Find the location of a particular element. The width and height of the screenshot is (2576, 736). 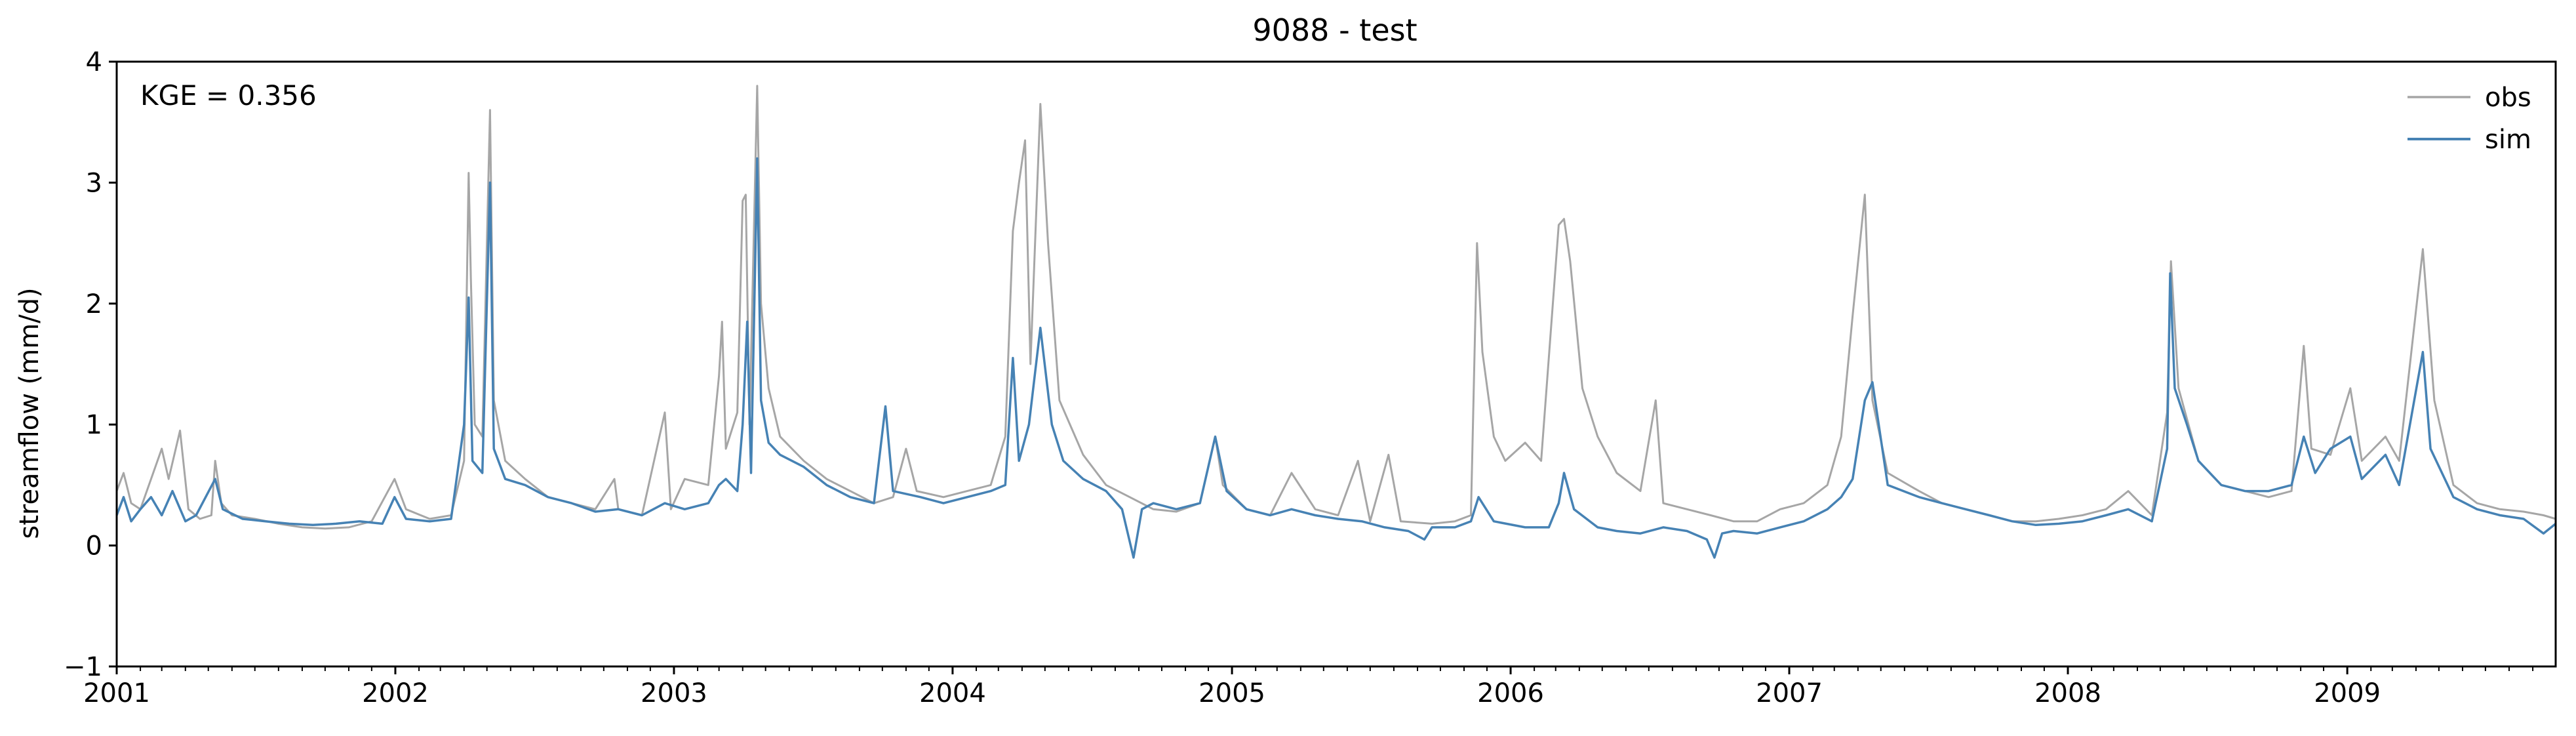

x-tick-label: 2003 is located at coordinates (674, 693).